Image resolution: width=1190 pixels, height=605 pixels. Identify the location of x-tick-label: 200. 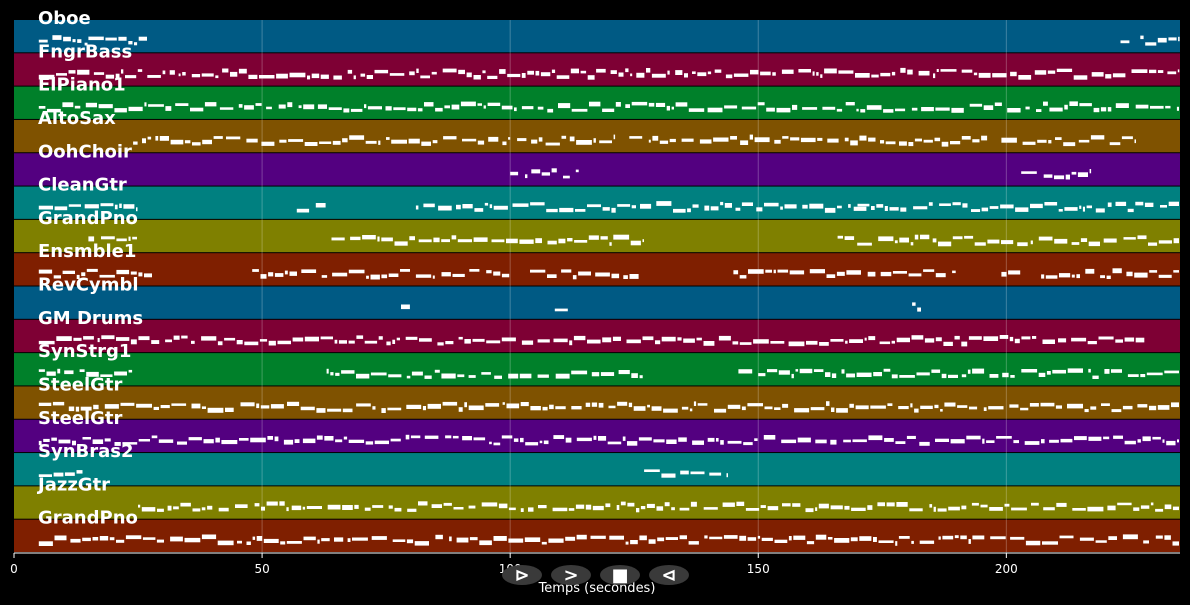
(1006, 569).